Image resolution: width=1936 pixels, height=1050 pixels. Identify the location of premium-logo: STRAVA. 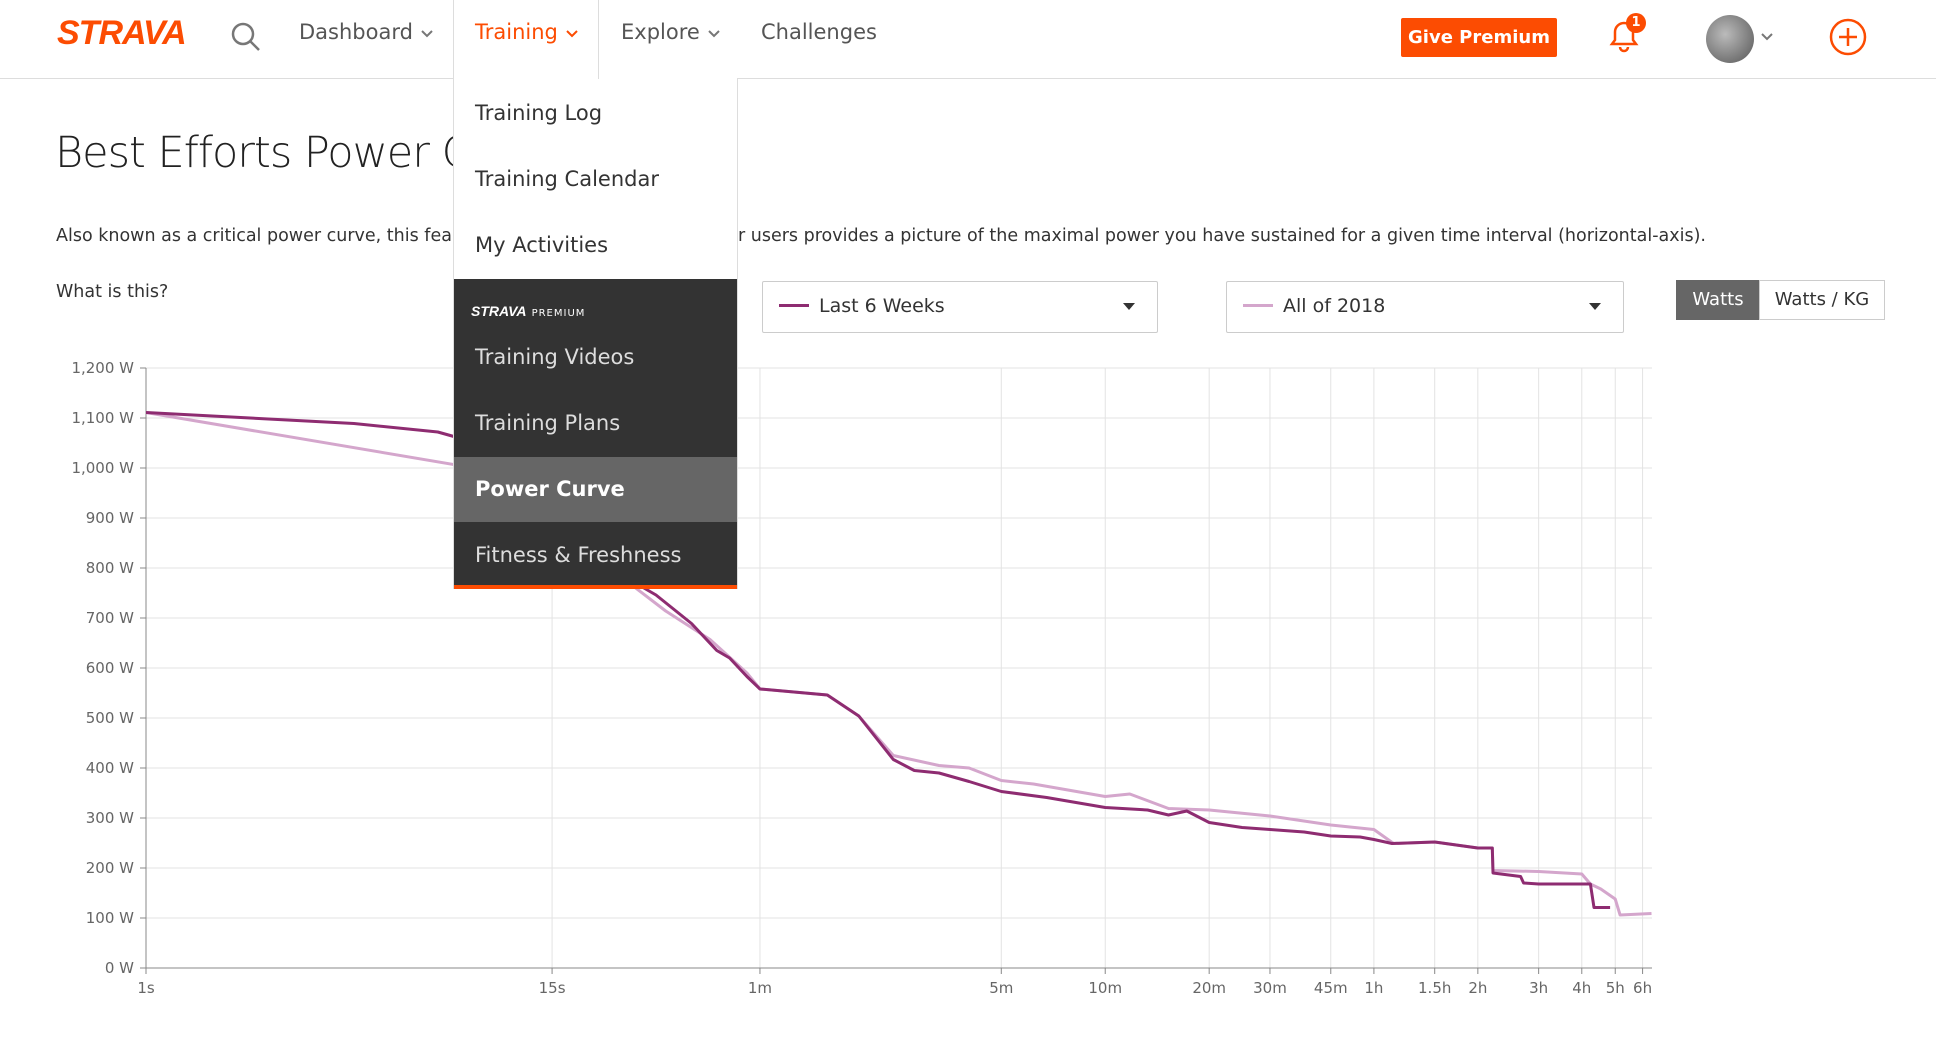
(499, 311).